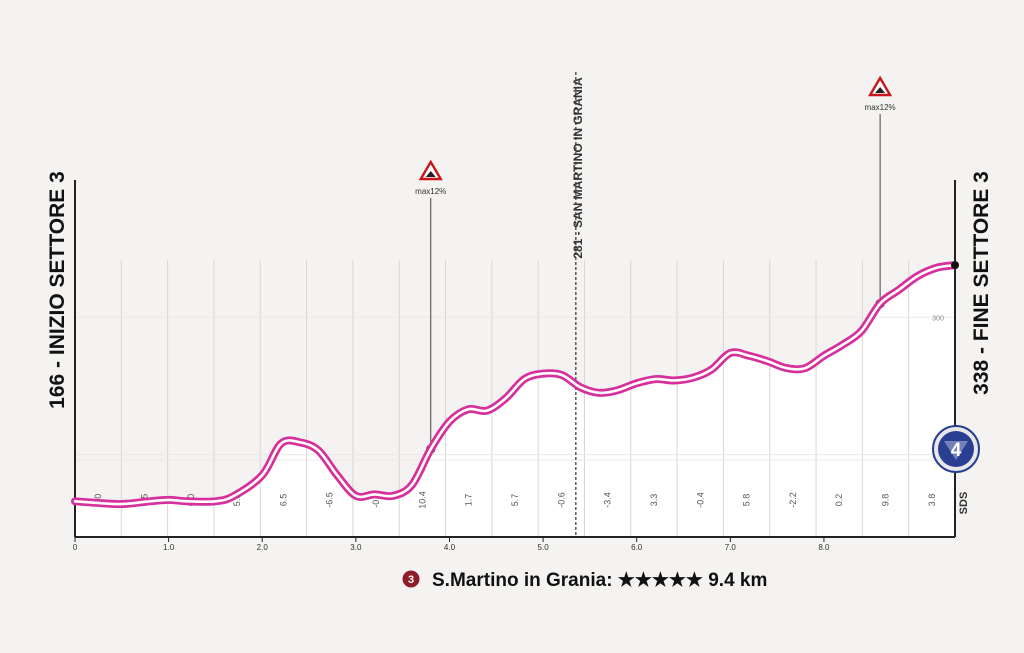  Describe the element at coordinates (637, 547) in the screenshot. I see `x-tick-label: 6.0` at that location.